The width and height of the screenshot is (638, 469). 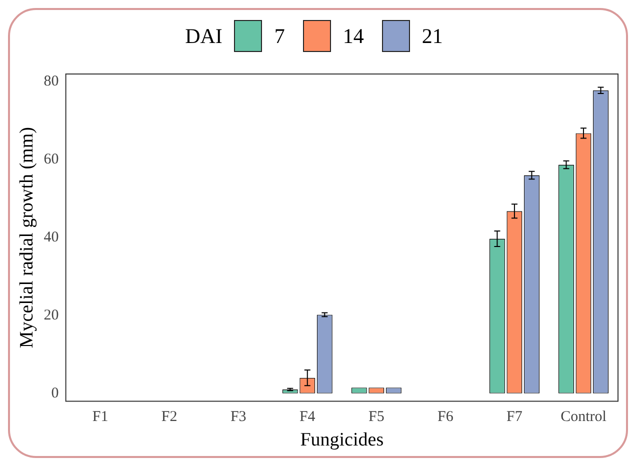 I want to click on x-tick-label: F7, so click(x=514, y=417).